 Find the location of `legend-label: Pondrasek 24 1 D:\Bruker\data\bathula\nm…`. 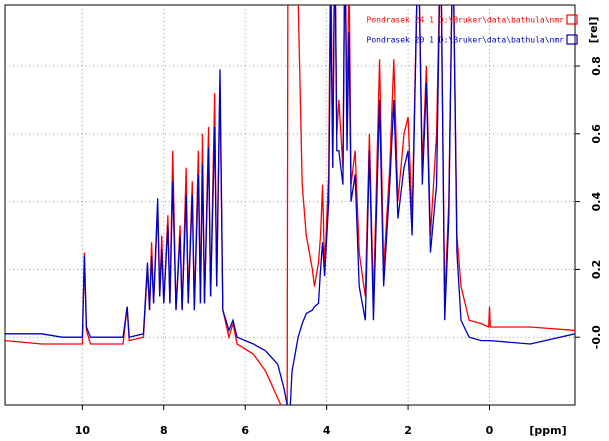

legend-label: Pondrasek 24 1 D:\Bruker\data\bathula\nm… is located at coordinates (466, 20).